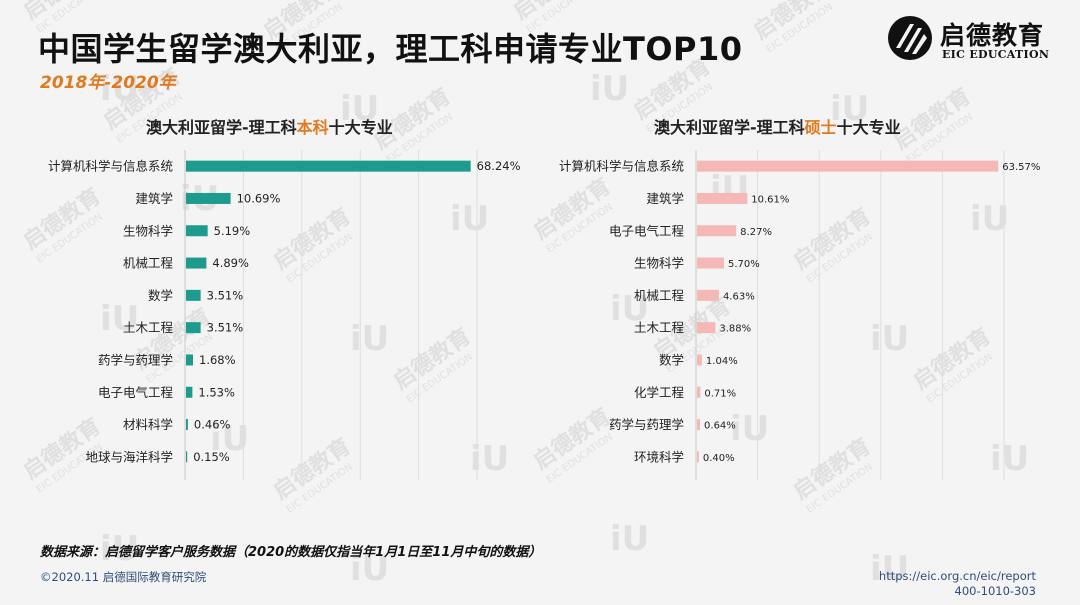  What do you see at coordinates (211, 457) in the screenshot?
I see `value-label: 0.15%` at bounding box center [211, 457].